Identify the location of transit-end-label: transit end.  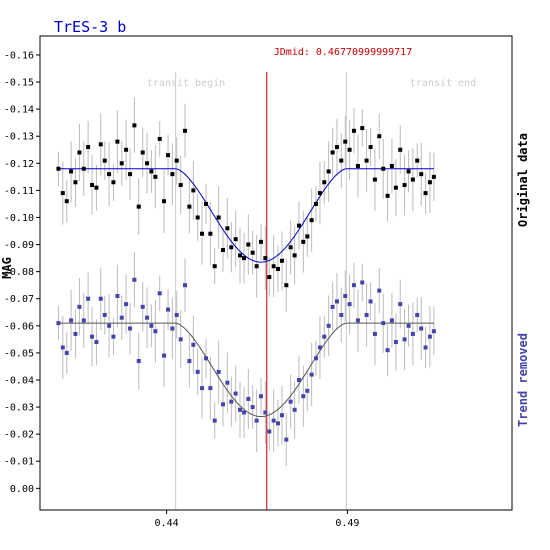
(443, 83).